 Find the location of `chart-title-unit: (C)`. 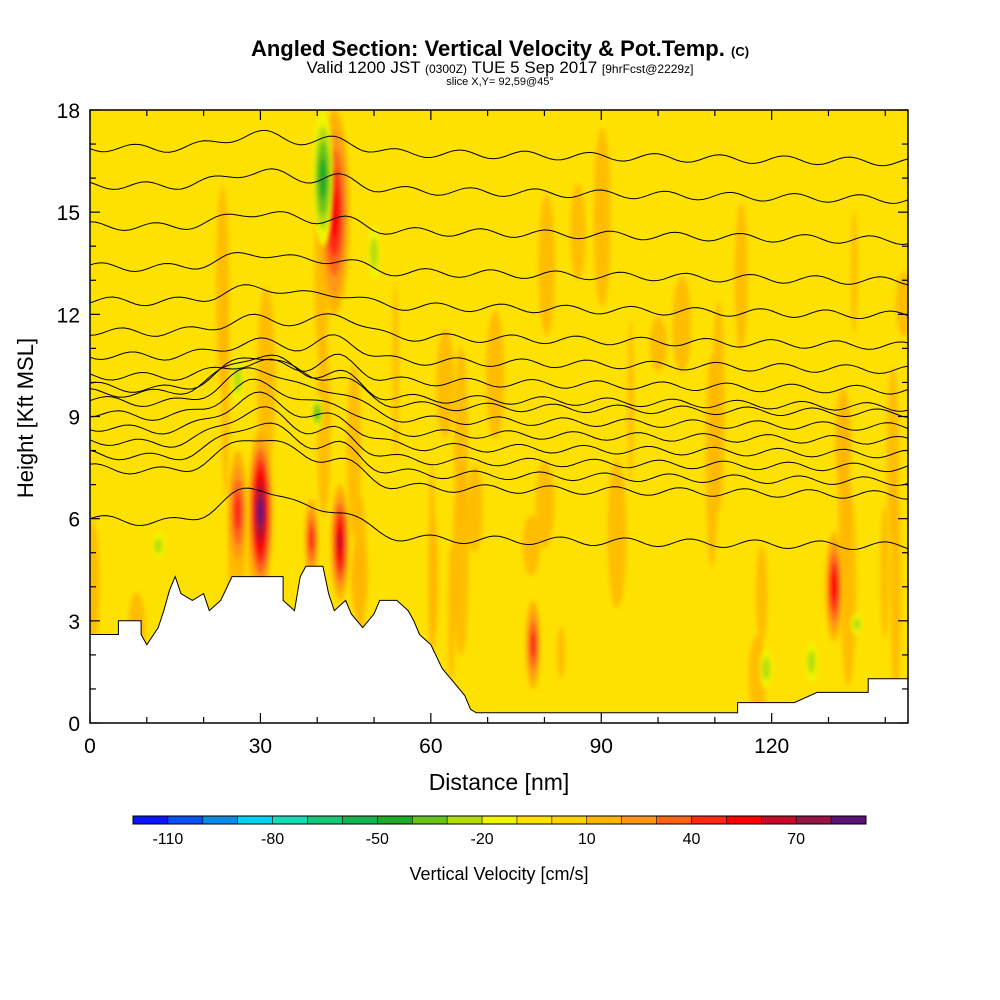

chart-title-unit: (C) is located at coordinates (740, 51).